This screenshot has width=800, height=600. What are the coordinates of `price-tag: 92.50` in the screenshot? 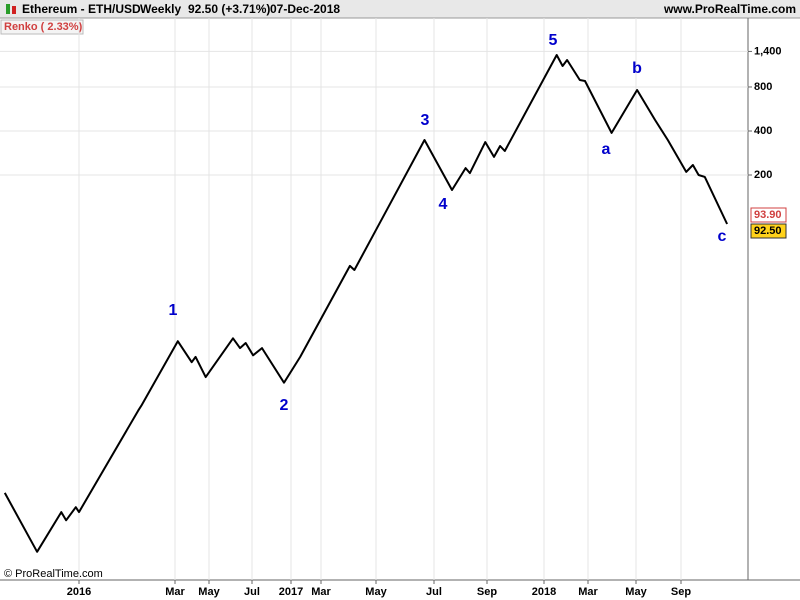 It's located at (768, 231).